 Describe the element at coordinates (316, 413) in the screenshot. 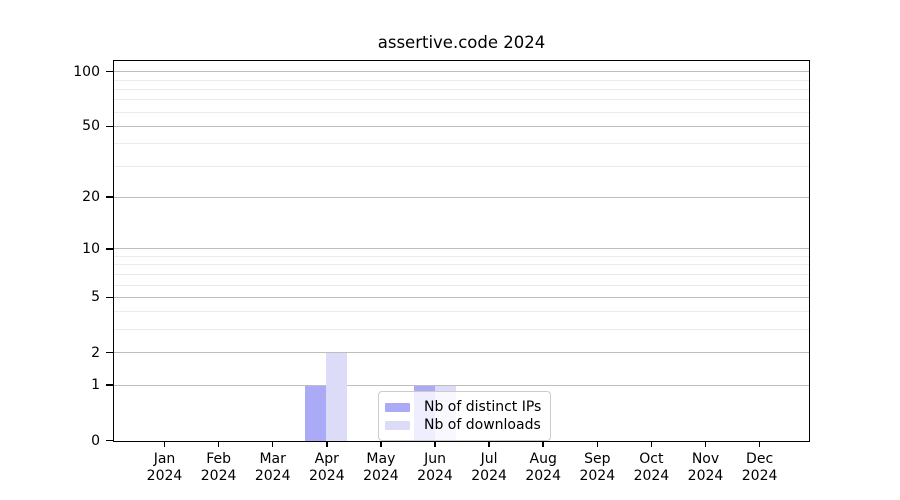

I see `bar-distinct-ips` at that location.